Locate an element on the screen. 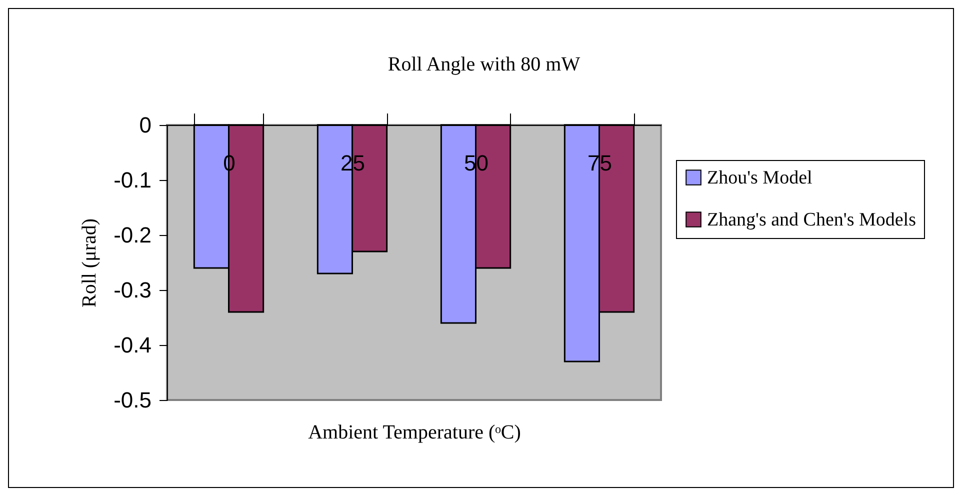 This screenshot has height=497, width=970. y-tick-label: -0.3 is located at coordinates (133, 290).